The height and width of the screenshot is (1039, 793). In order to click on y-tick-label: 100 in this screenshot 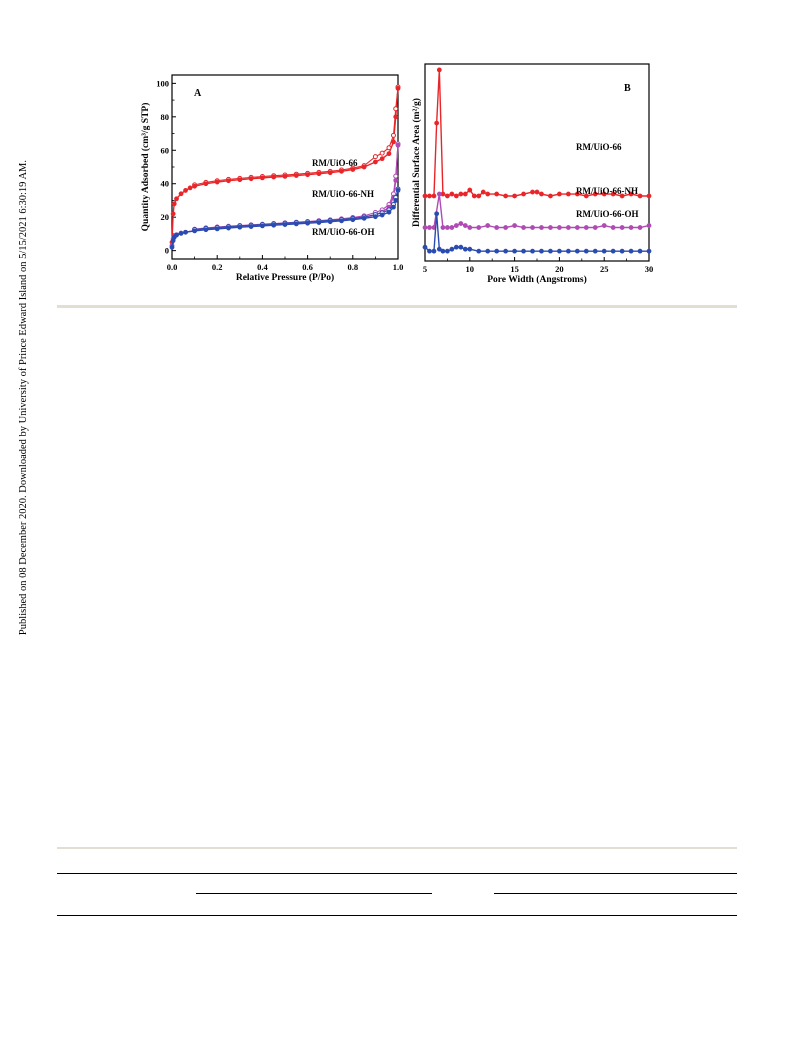, I will do `click(162, 83)`.